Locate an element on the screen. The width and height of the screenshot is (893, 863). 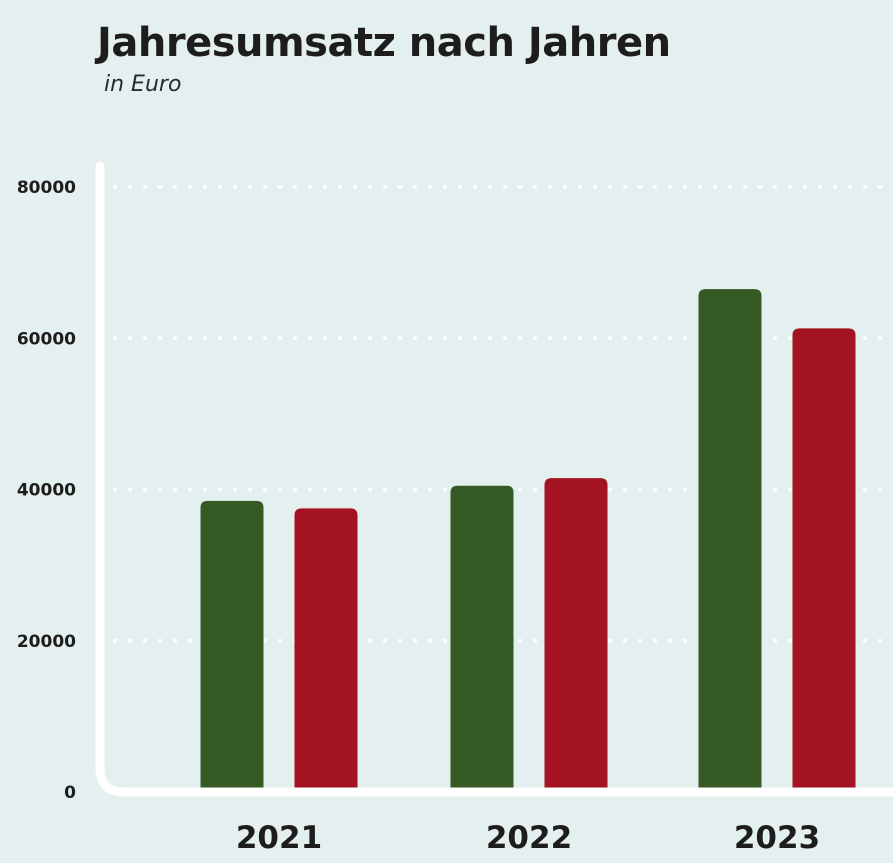
y-tick-label: 40000 is located at coordinates (46, 491).